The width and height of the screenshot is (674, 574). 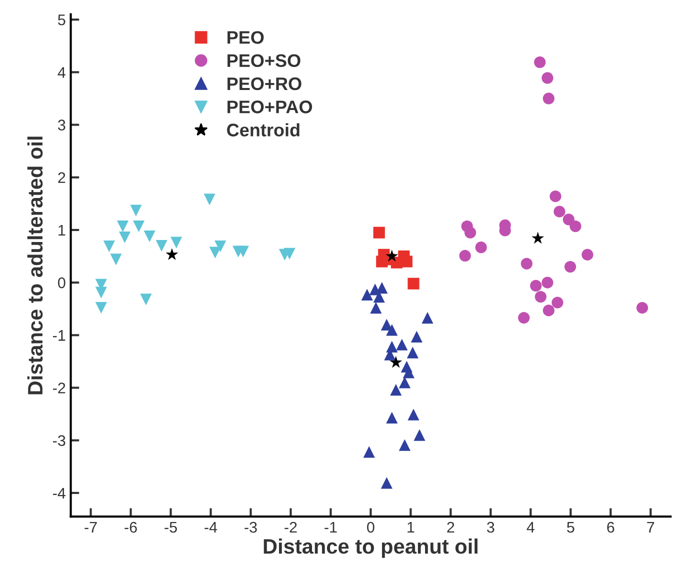 What do you see at coordinates (170, 527) in the screenshot?
I see `x-tick-label: -5` at bounding box center [170, 527].